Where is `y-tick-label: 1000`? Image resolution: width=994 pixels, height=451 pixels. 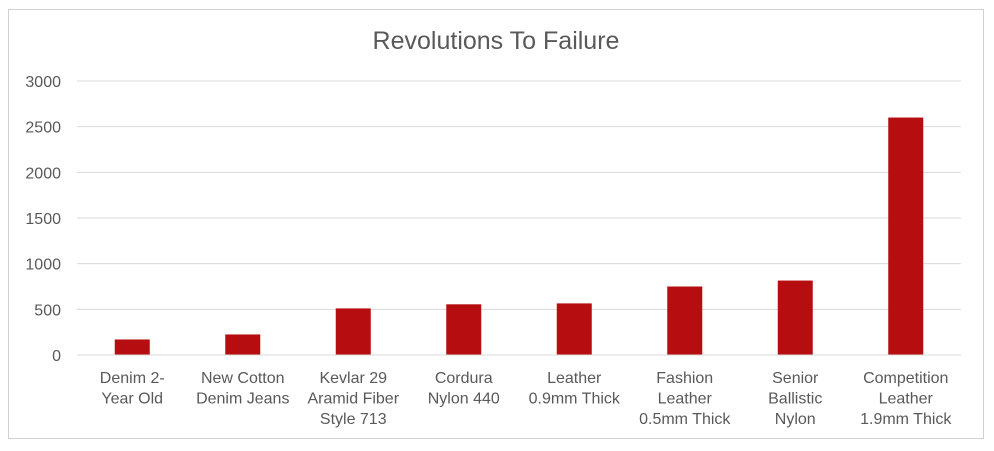
y-tick-label: 1000 is located at coordinates (43, 265).